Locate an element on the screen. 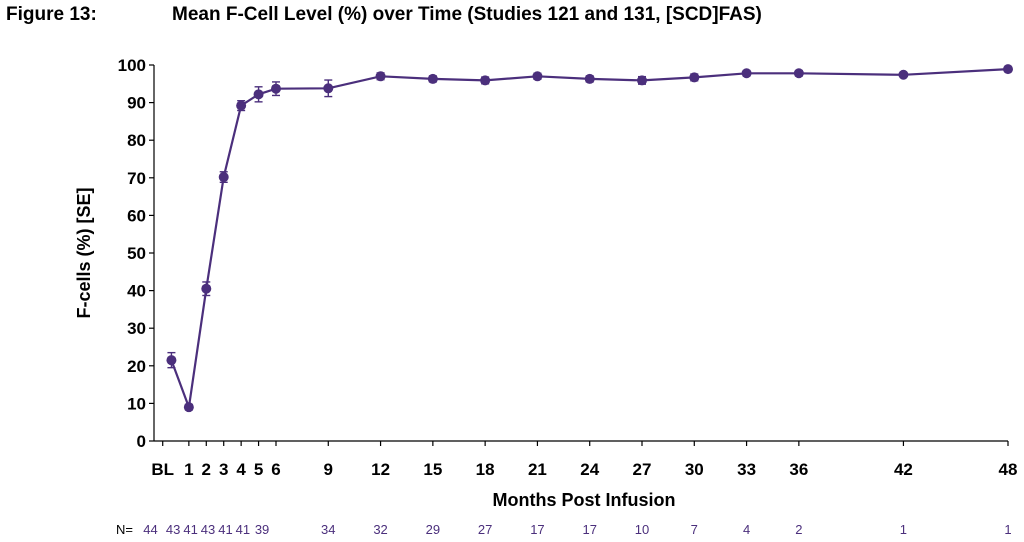  x-tick-label: 3 is located at coordinates (223, 469).